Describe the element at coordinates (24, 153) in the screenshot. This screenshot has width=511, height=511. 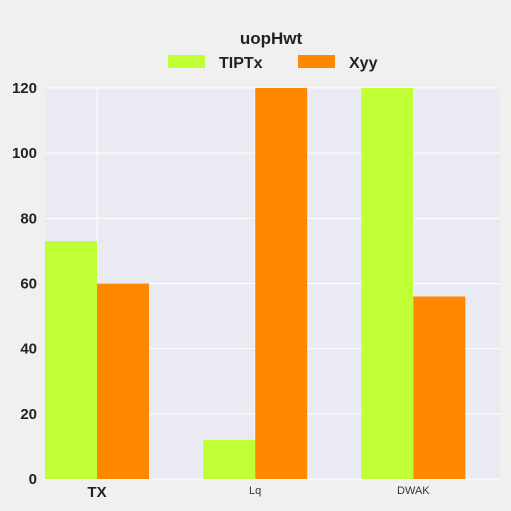
I see `y-tick-label: 100` at that location.